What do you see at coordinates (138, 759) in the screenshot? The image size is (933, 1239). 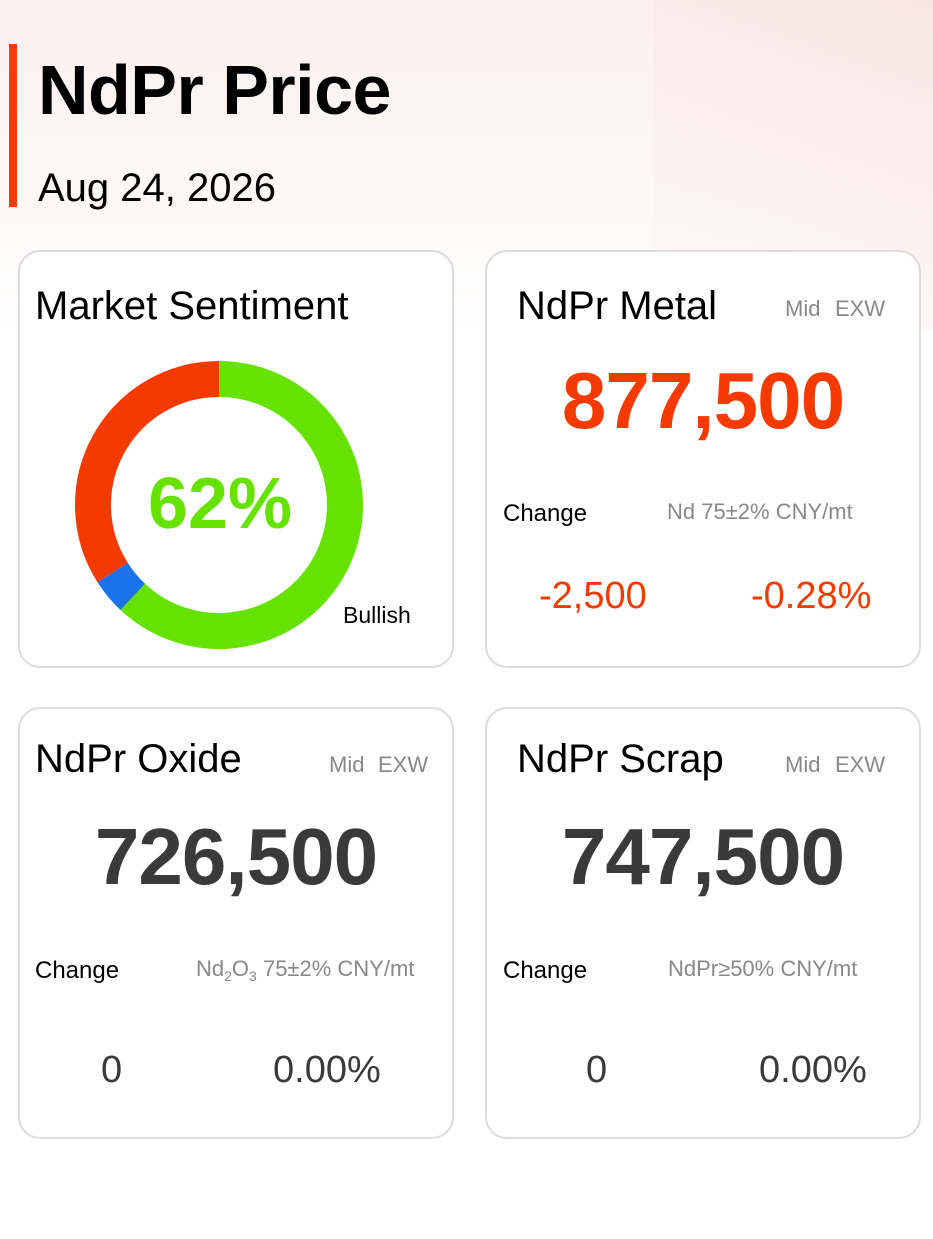 I see `card-title: NdPr Oxide` at bounding box center [138, 759].